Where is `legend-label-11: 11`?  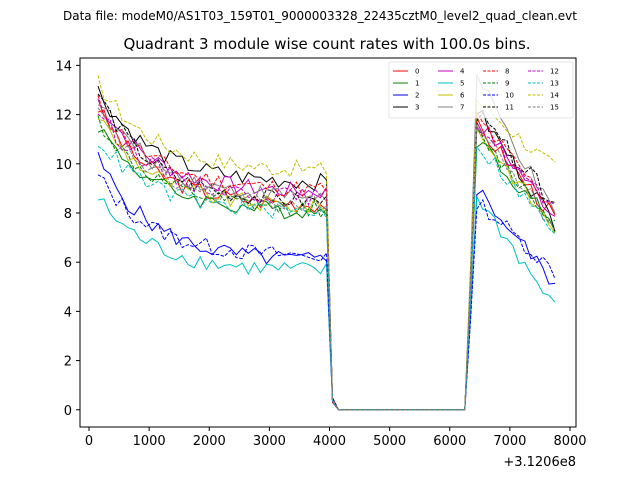
legend-label-11: 11 is located at coordinates (509, 108).